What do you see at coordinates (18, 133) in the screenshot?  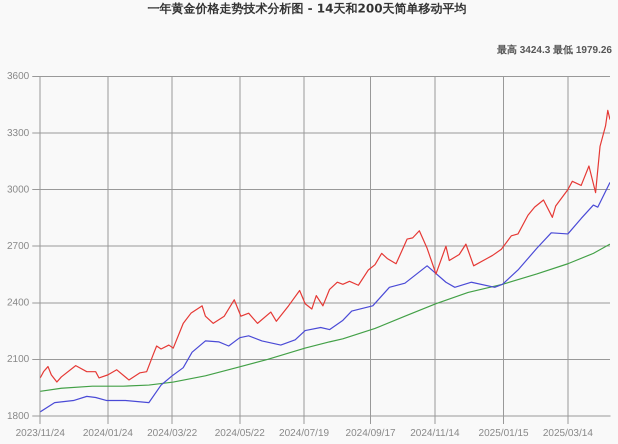 I see `y-tick-label: 3300` at bounding box center [18, 133].